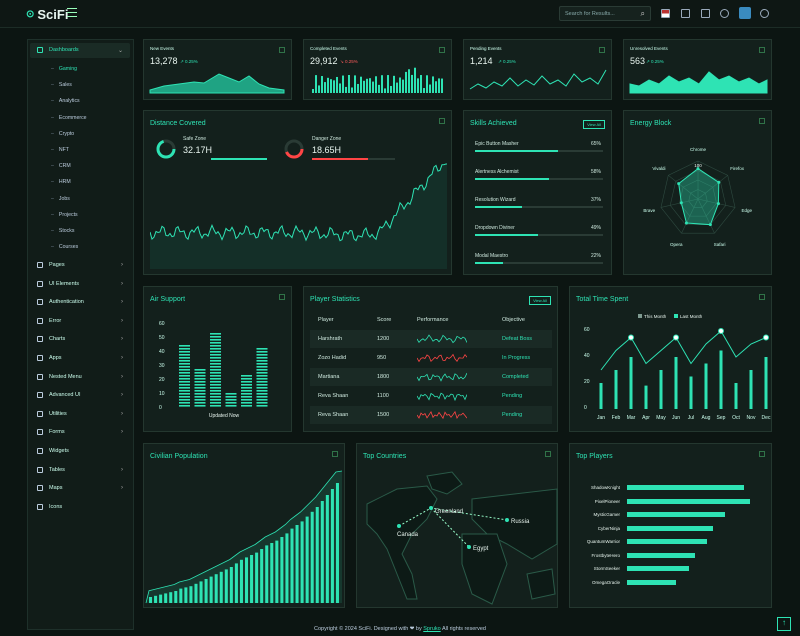 This screenshot has height=636, width=800. I want to click on search-input: Search for Results... ⌕, so click(605, 13).